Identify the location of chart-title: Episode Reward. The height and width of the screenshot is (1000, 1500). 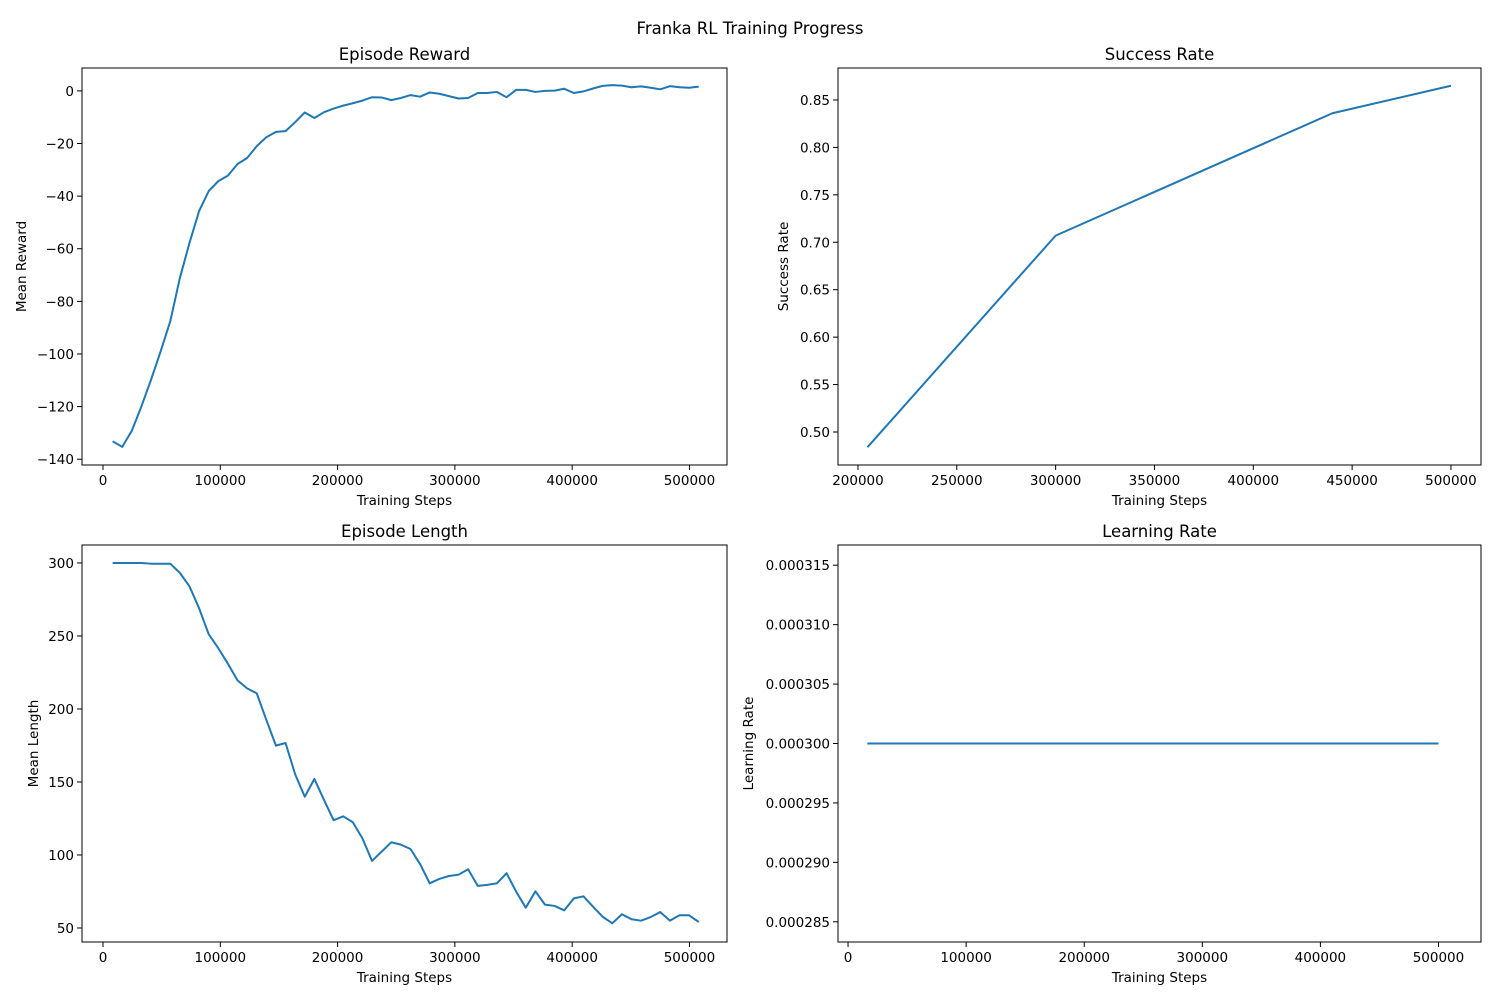
(405, 54).